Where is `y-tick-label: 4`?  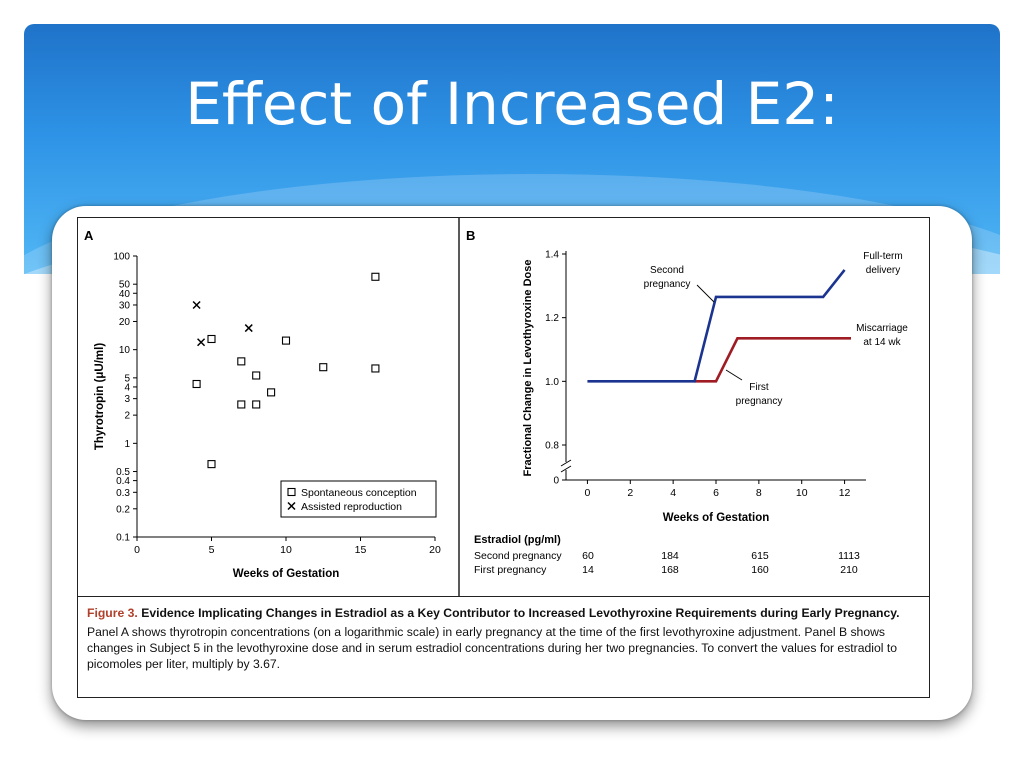
y-tick-label: 4 is located at coordinates (127, 387).